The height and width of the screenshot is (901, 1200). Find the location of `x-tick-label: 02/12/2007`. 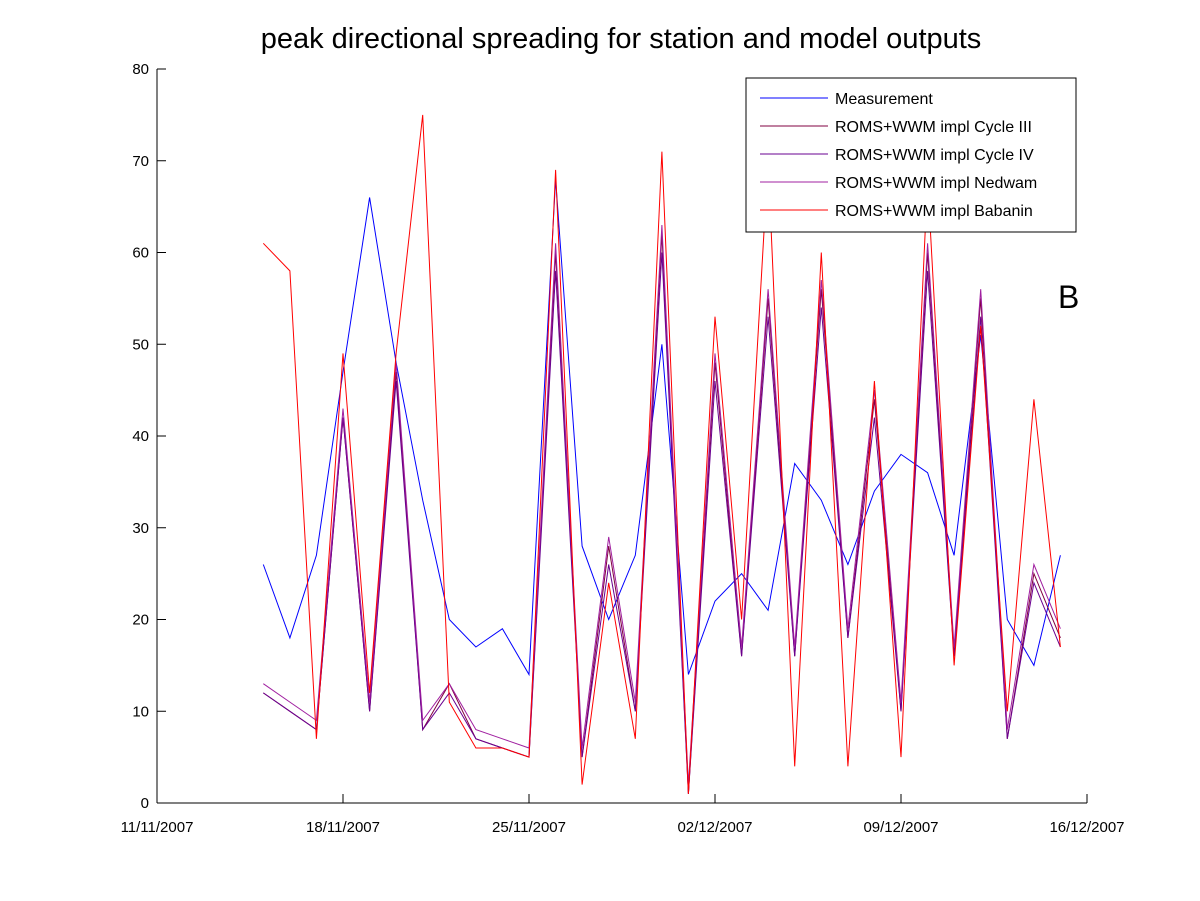

x-tick-label: 02/12/2007 is located at coordinates (714, 827).